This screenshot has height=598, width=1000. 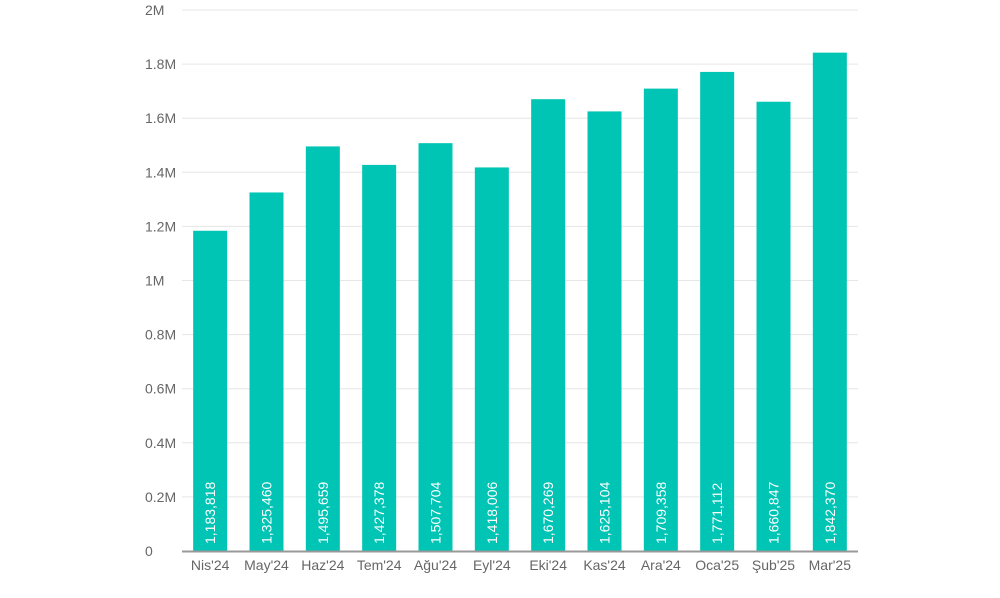 What do you see at coordinates (267, 513) in the screenshot?
I see `data-label: 1,325,460` at bounding box center [267, 513].